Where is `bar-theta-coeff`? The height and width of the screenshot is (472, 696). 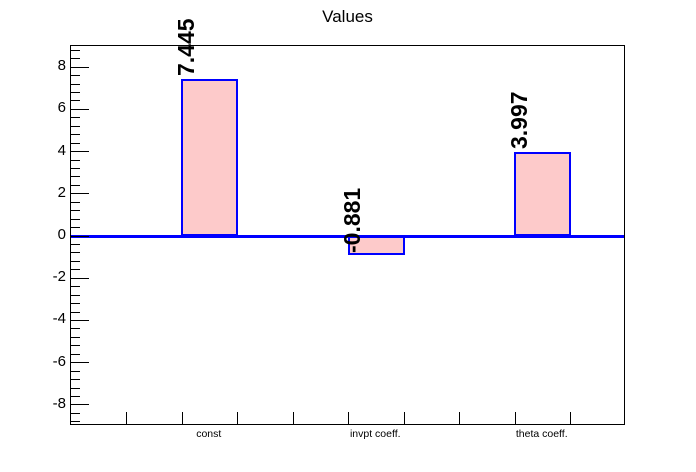 bar-theta-coeff is located at coordinates (543, 193).